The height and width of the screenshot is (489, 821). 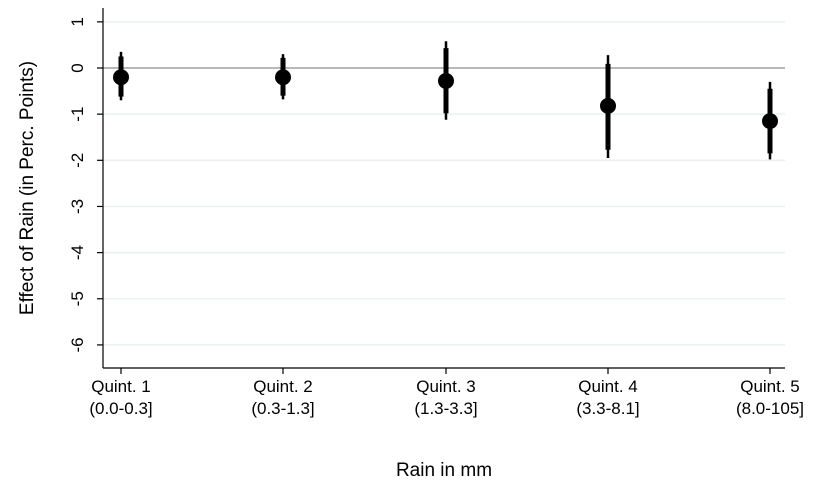 I want to click on x-tick-sublabel: (8.0-105], so click(x=770, y=408).